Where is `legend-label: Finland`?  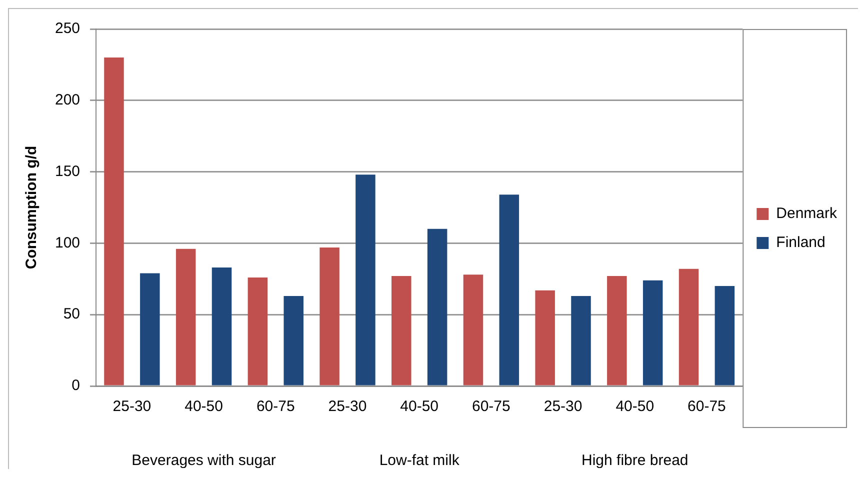 legend-label: Finland is located at coordinates (801, 243).